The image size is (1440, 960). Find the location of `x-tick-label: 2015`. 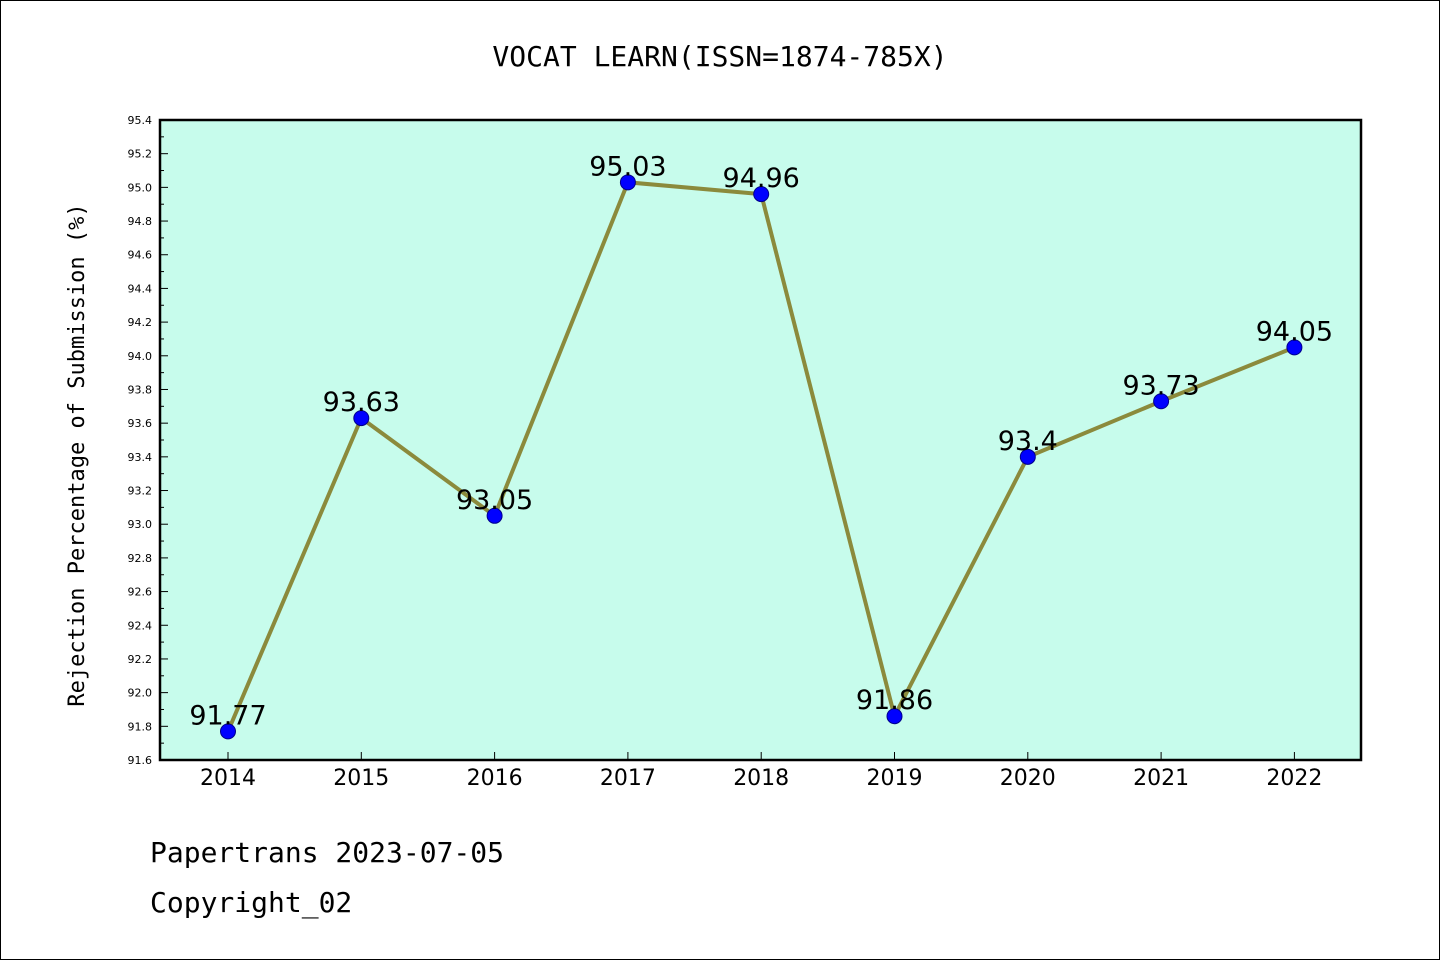

x-tick-label: 2015 is located at coordinates (361, 778).